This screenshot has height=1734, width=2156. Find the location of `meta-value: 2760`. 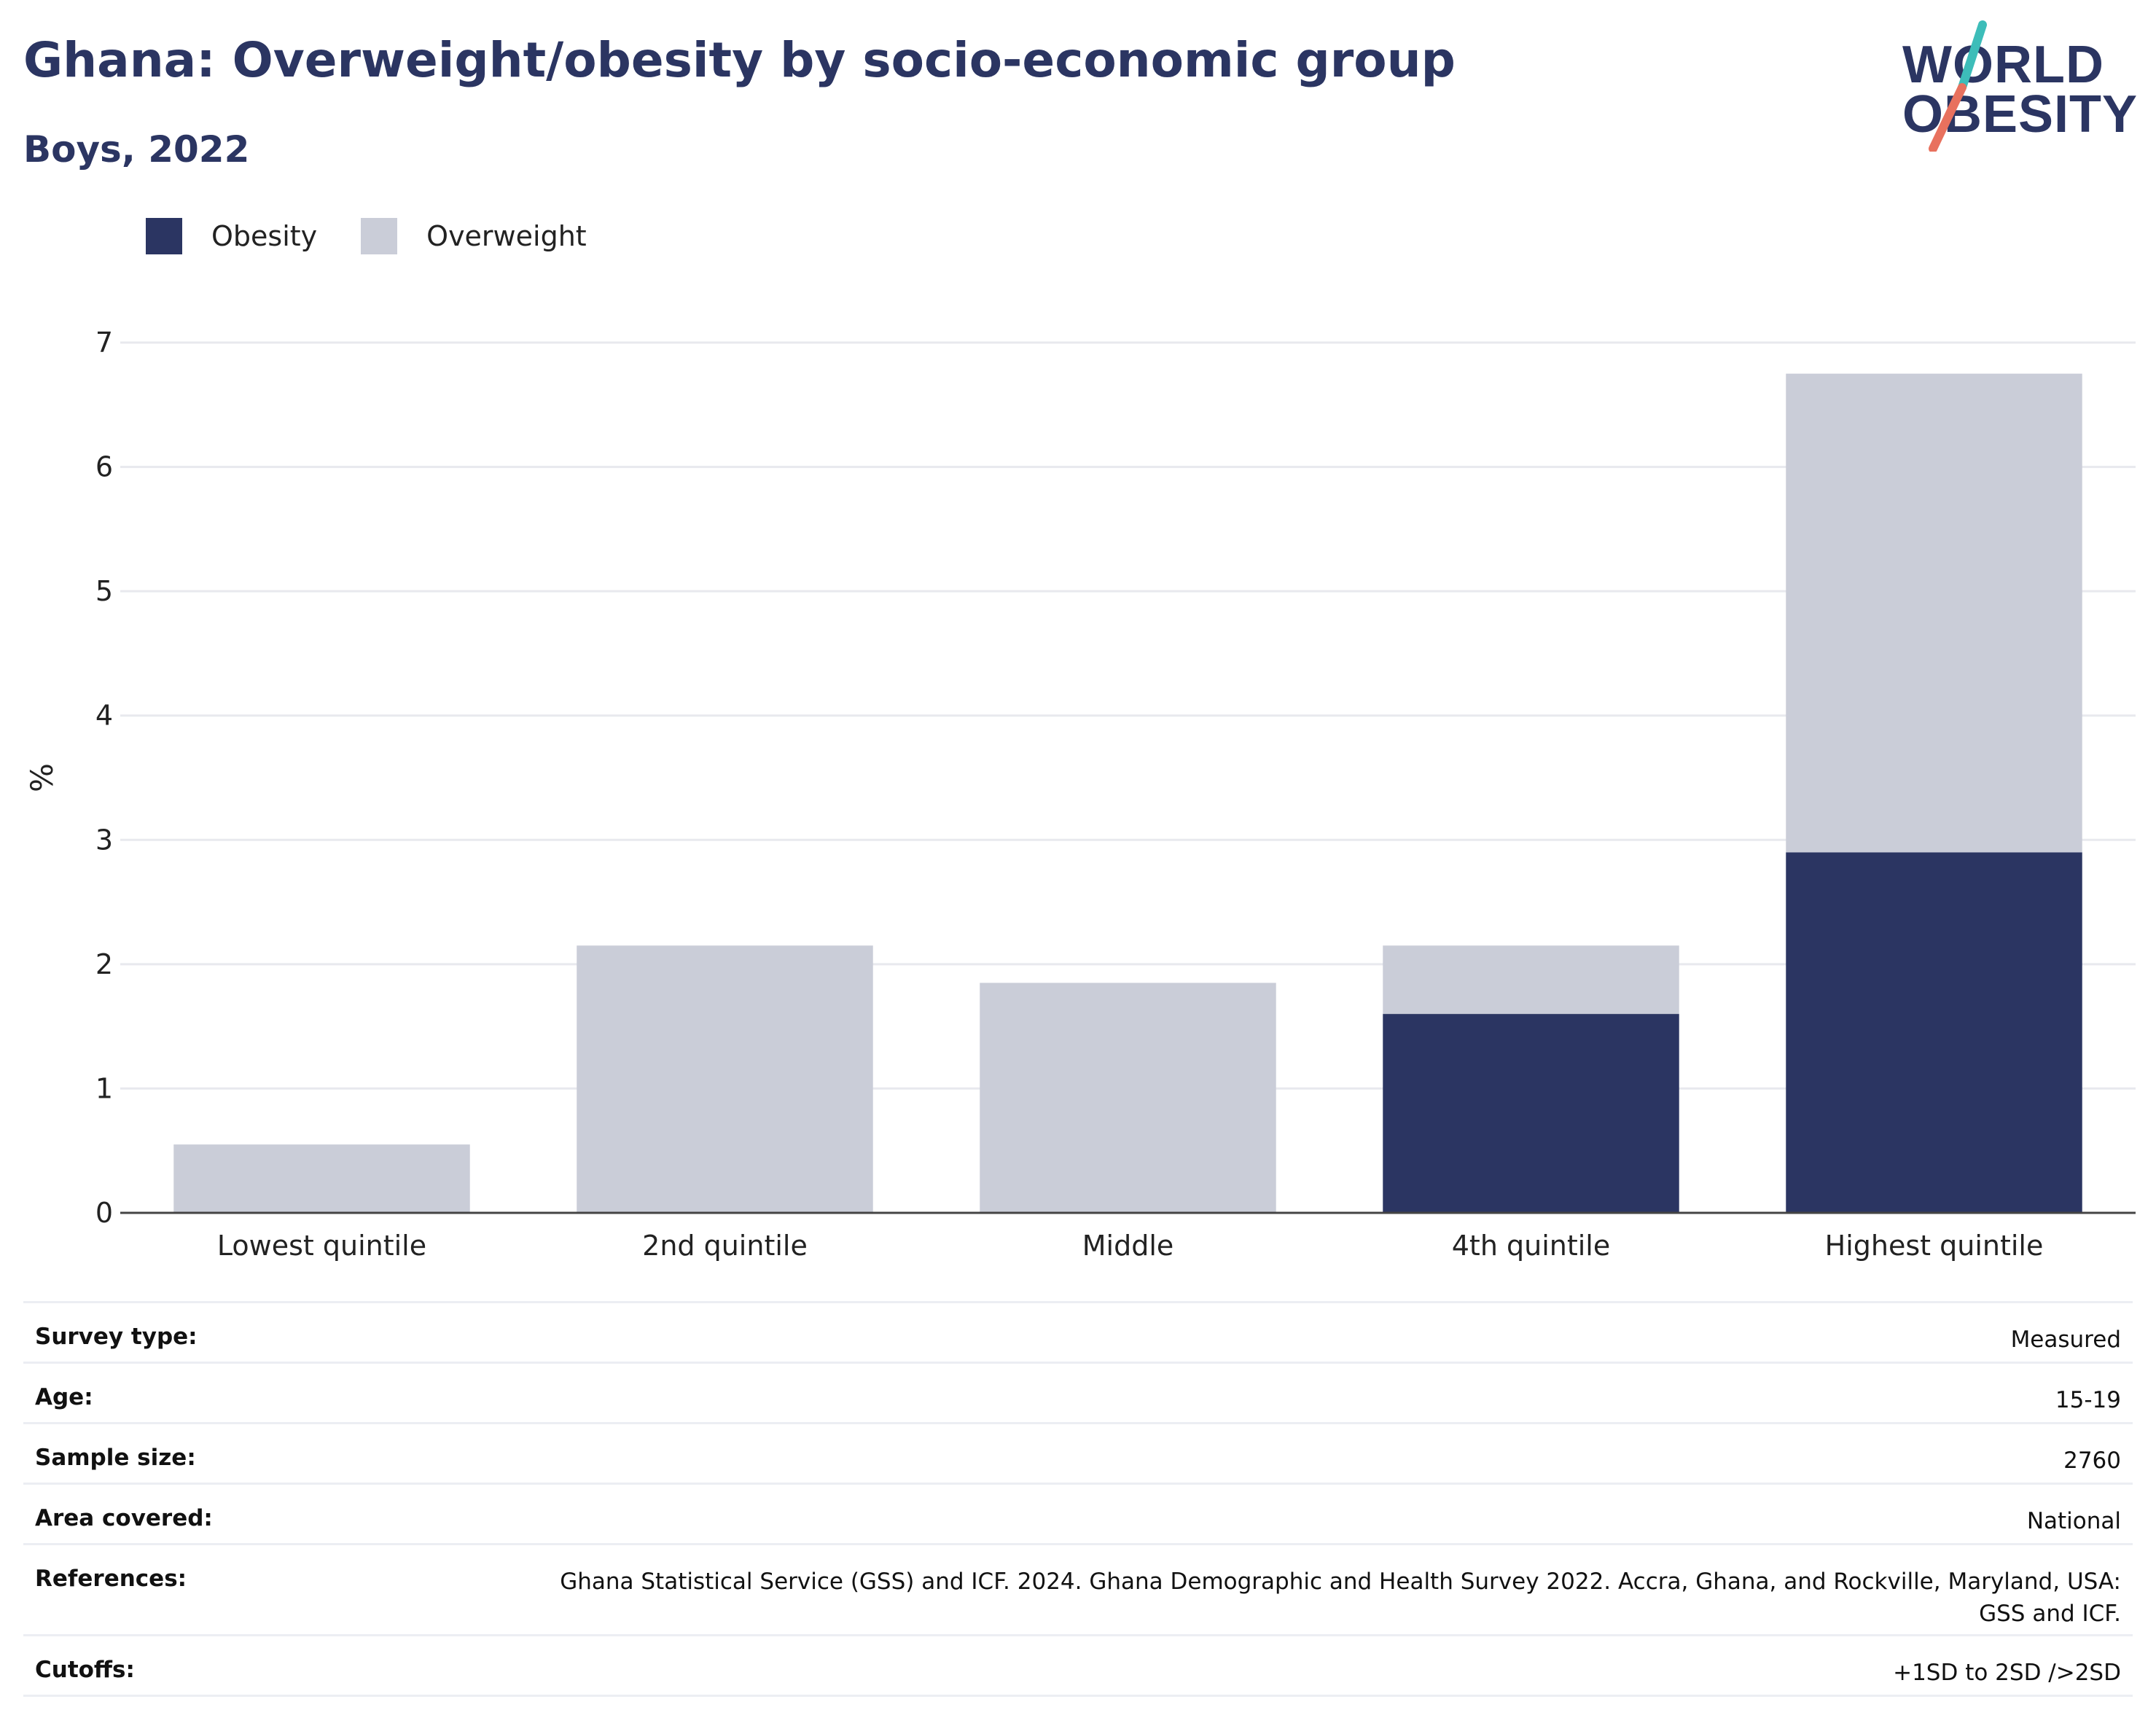

meta-value: 2760 is located at coordinates (2092, 1461).